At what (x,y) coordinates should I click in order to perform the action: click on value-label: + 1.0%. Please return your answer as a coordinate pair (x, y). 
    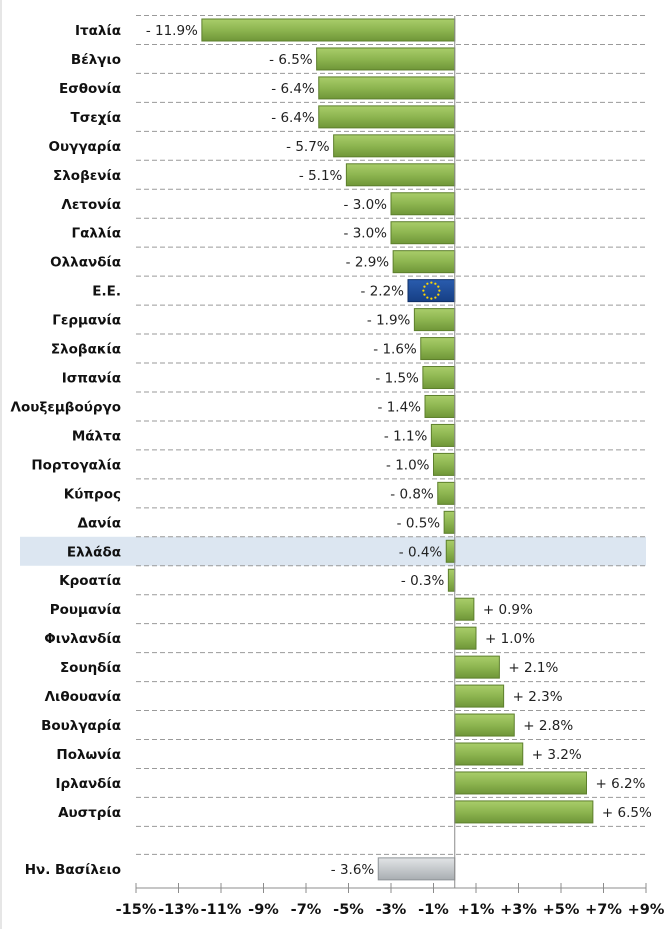
    Looking at the image, I should click on (510, 639).